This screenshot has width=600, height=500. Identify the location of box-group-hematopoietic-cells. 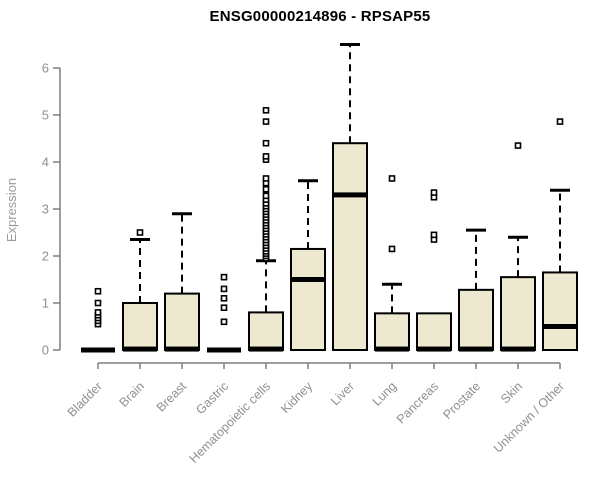
(266, 229).